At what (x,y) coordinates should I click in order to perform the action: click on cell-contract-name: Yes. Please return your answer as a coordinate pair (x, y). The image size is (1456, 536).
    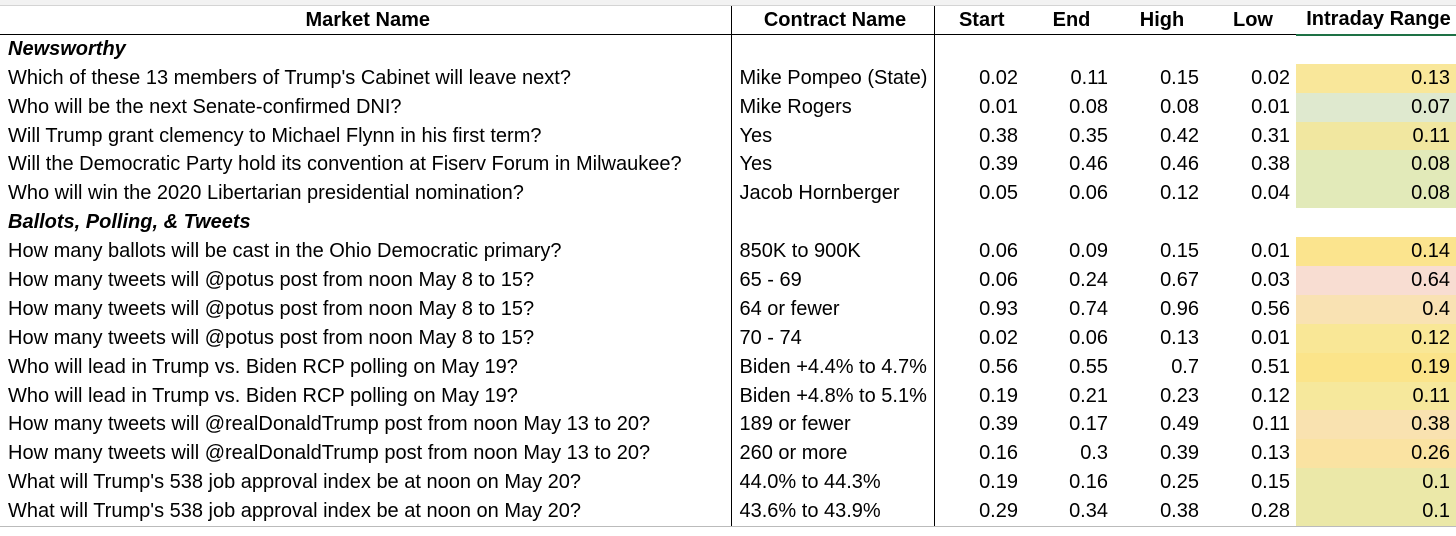
    Looking at the image, I should click on (833, 165).